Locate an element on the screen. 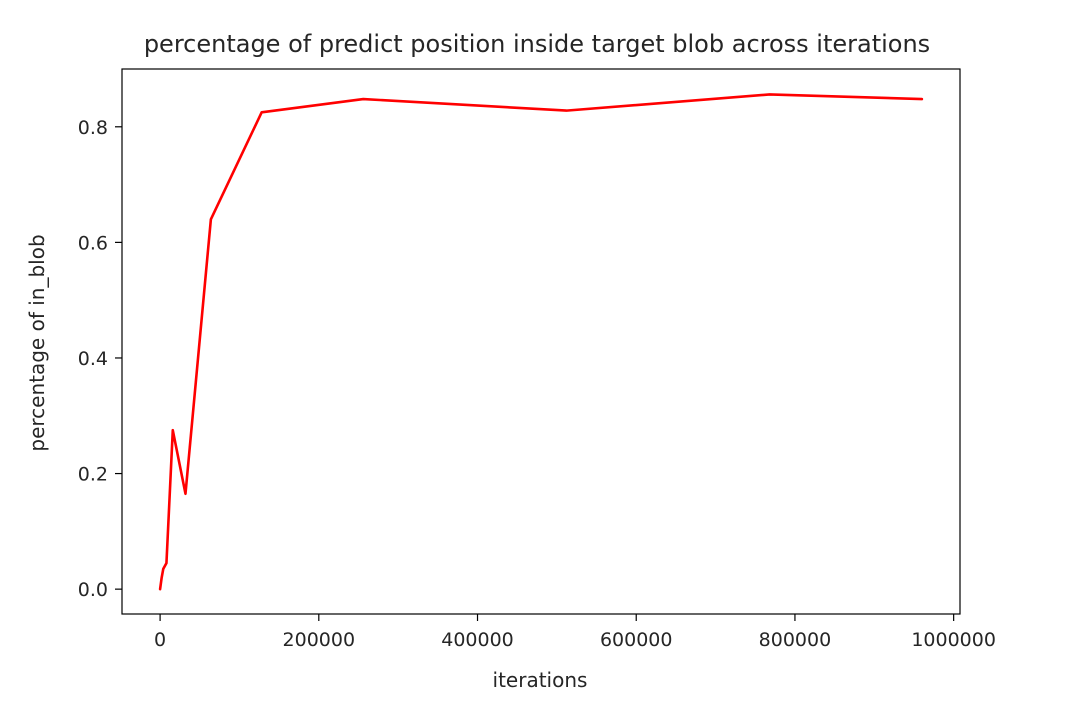 The image size is (1088, 708). y-tick-label: 0.0 is located at coordinates (93, 590).